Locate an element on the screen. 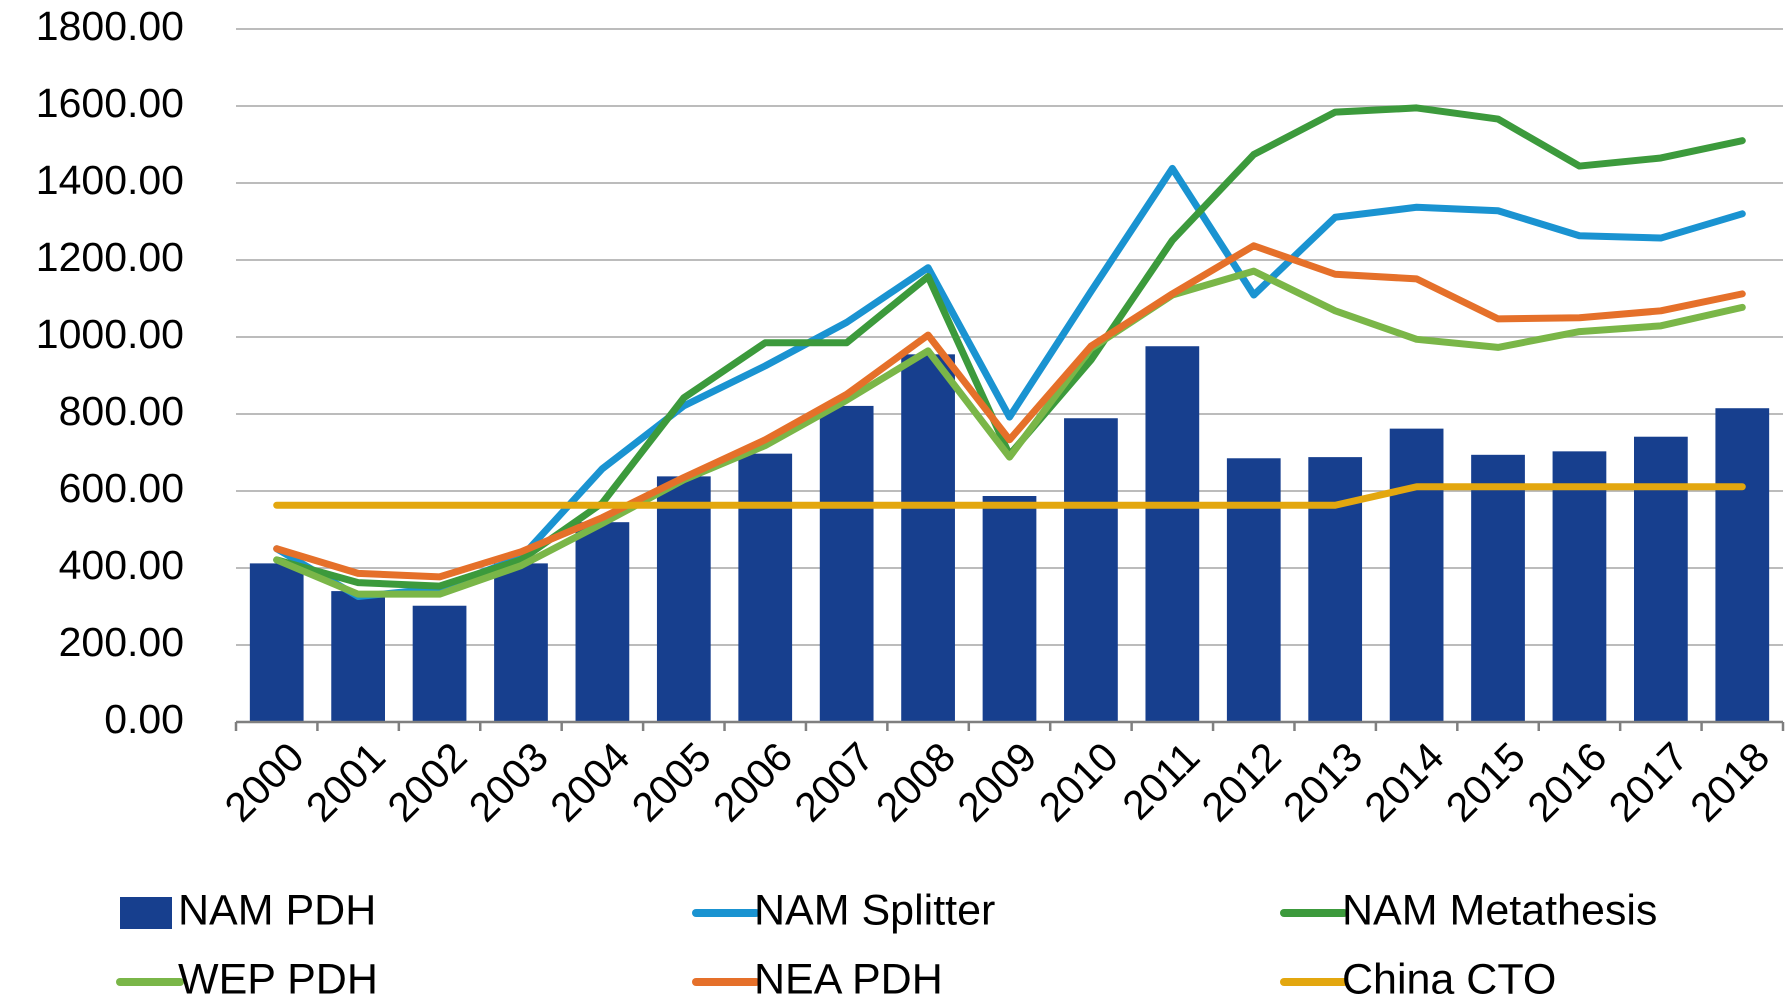  x-tick-label: 2017 is located at coordinates (1648, 781).